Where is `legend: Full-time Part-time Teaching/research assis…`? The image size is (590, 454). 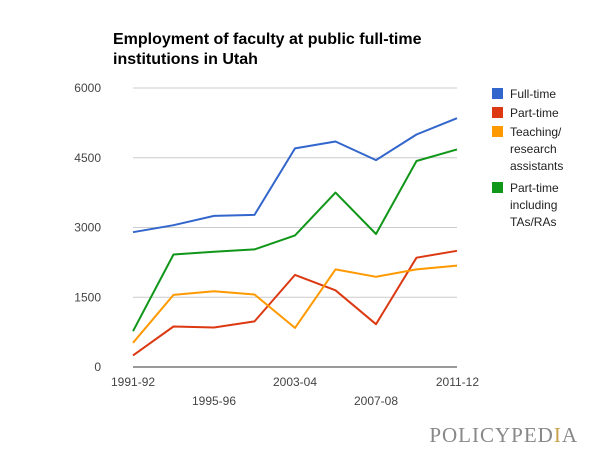 legend: Full-time Part-time Teaching/research assis… is located at coordinates (527, 158).